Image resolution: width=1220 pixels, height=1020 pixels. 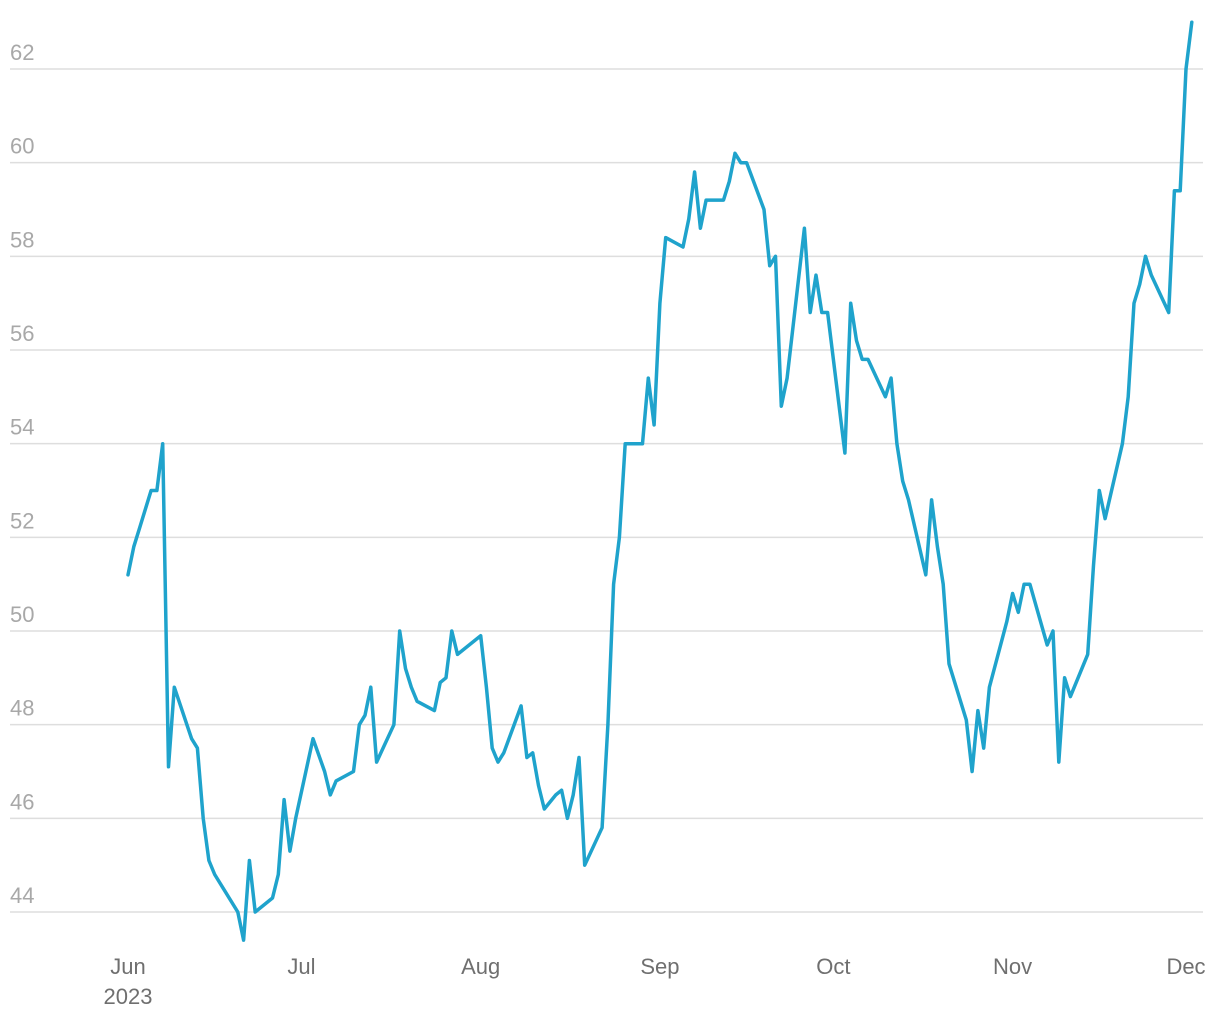 What do you see at coordinates (128, 996) in the screenshot?
I see `x-tick-year-label: 2023` at bounding box center [128, 996].